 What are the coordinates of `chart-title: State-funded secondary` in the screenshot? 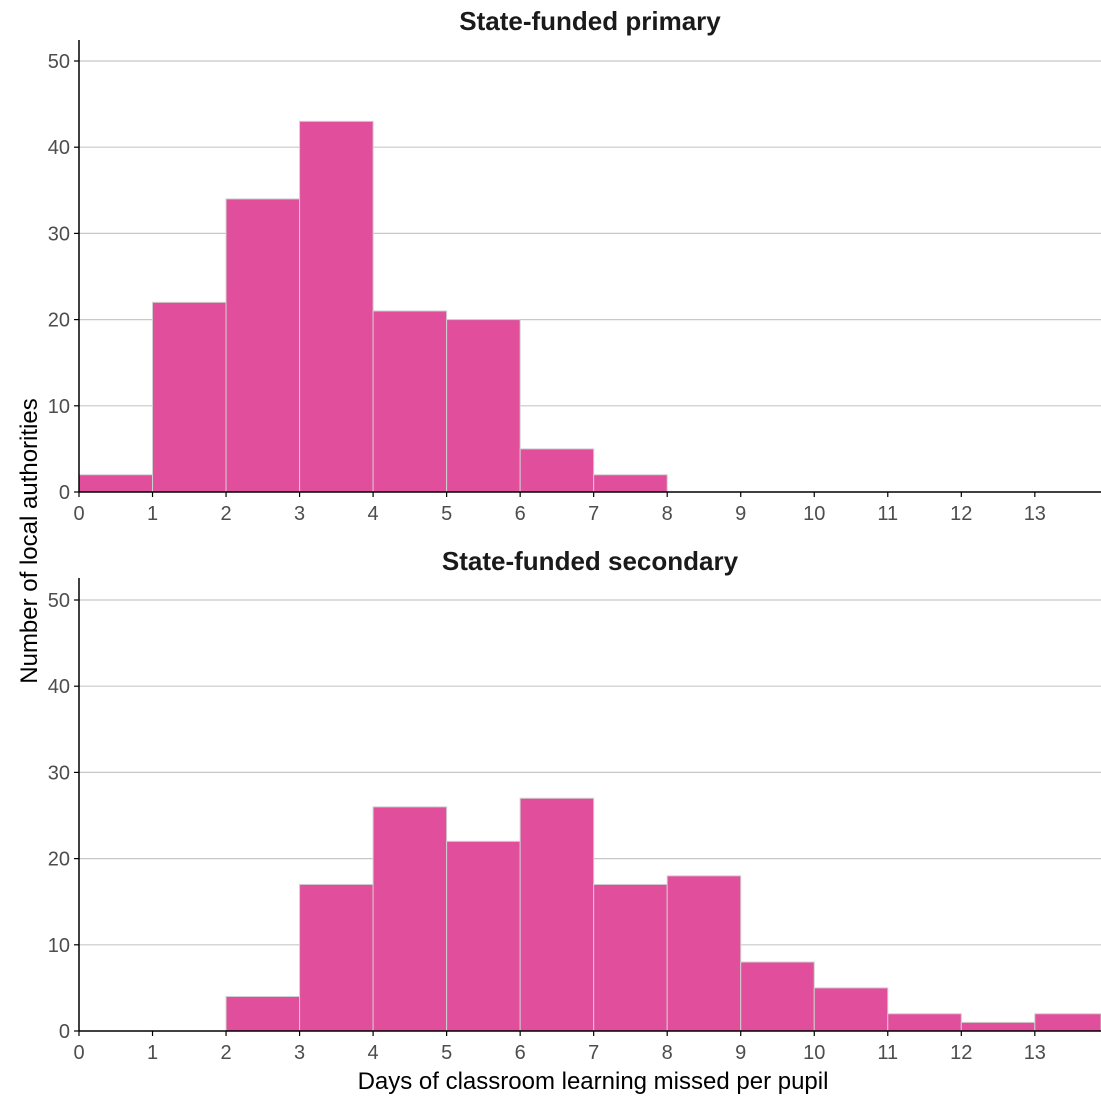 It's located at (590, 561).